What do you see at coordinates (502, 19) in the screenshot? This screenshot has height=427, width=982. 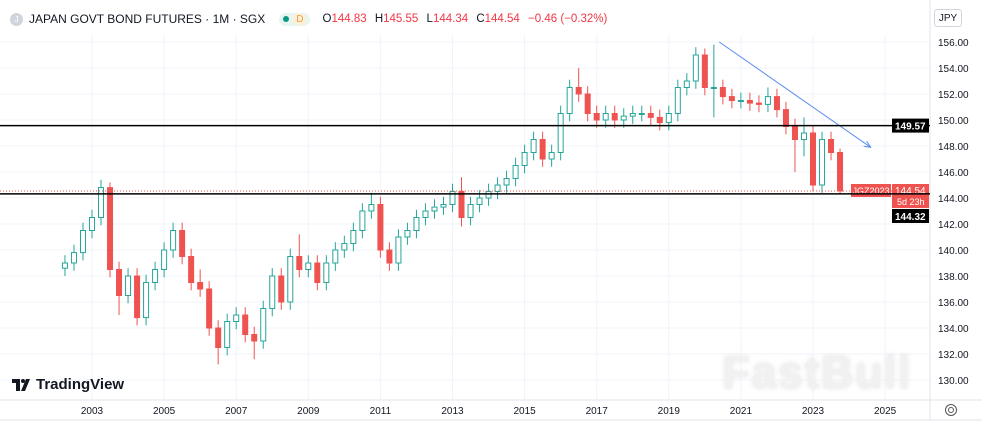 I see `close-value: 144.54` at bounding box center [502, 19].